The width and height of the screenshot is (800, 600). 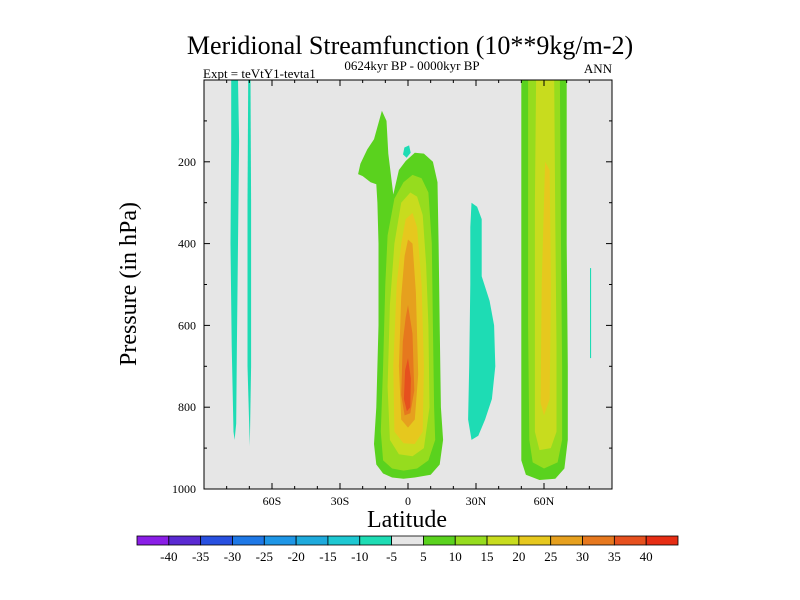 I want to click on y-axis-label: Pressure (in hPa), so click(x=129, y=284).